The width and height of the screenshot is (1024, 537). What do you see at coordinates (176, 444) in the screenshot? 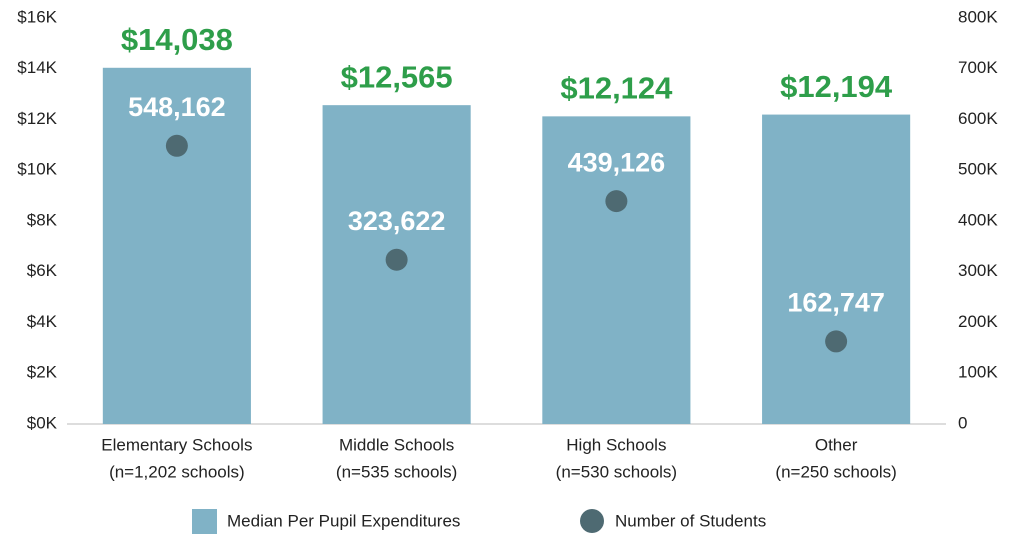
I see `x-tick-label: Elementary Schools` at bounding box center [176, 444].